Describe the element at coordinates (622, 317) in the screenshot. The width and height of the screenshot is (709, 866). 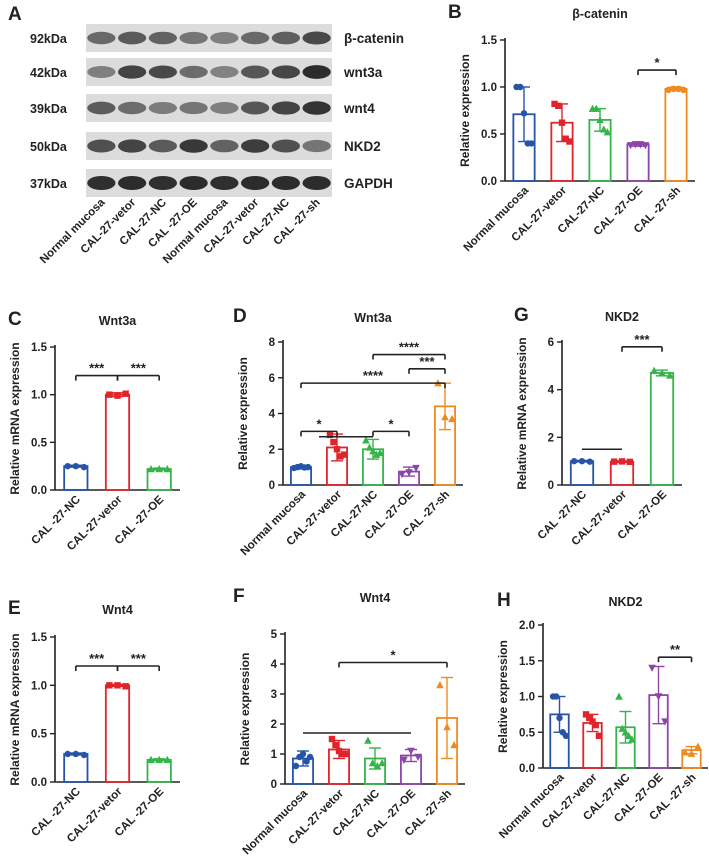
I see `chart-title: NKD2` at that location.